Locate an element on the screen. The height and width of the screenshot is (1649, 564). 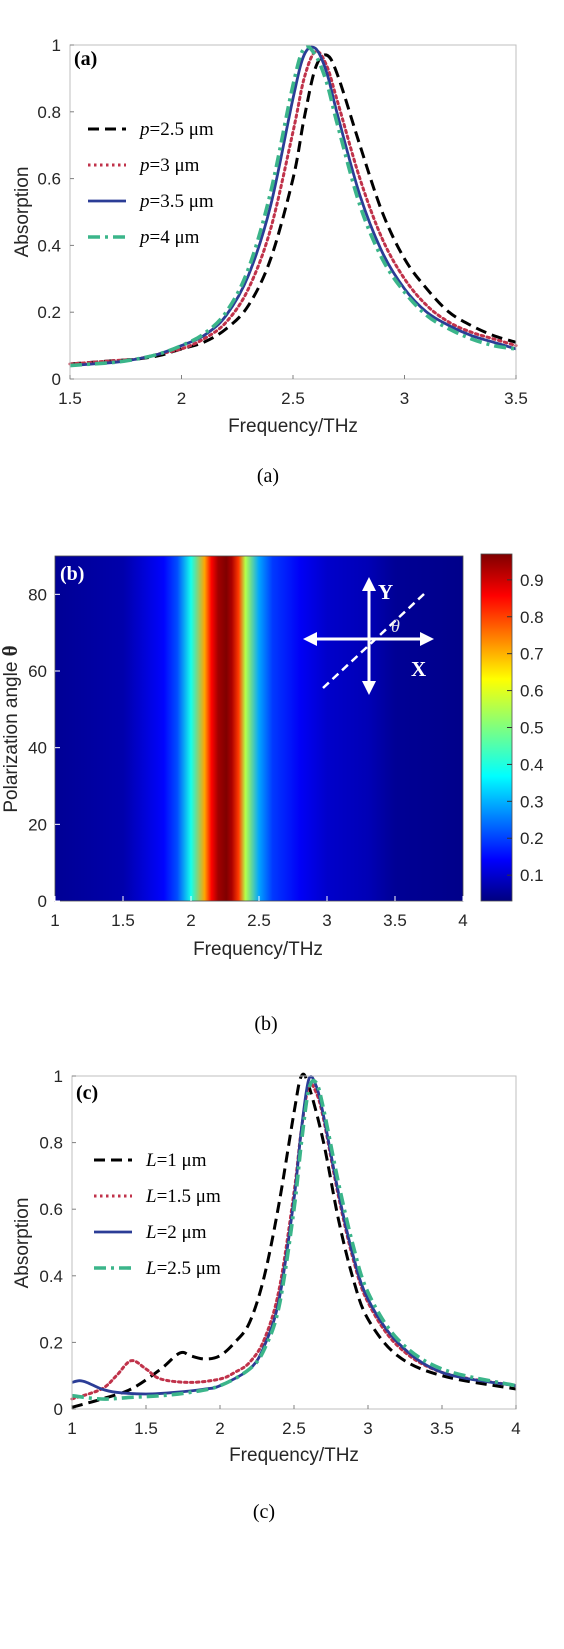
panel-tag-b: (b) is located at coordinates (72, 574).